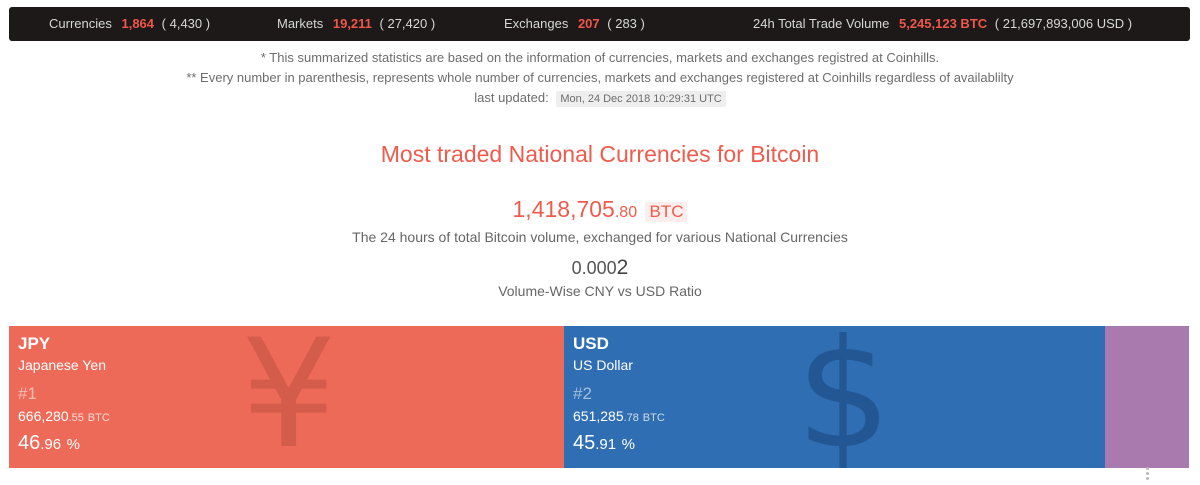 This screenshot has width=1200, height=485. I want to click on stat-markets-label: Markets, so click(300, 23).